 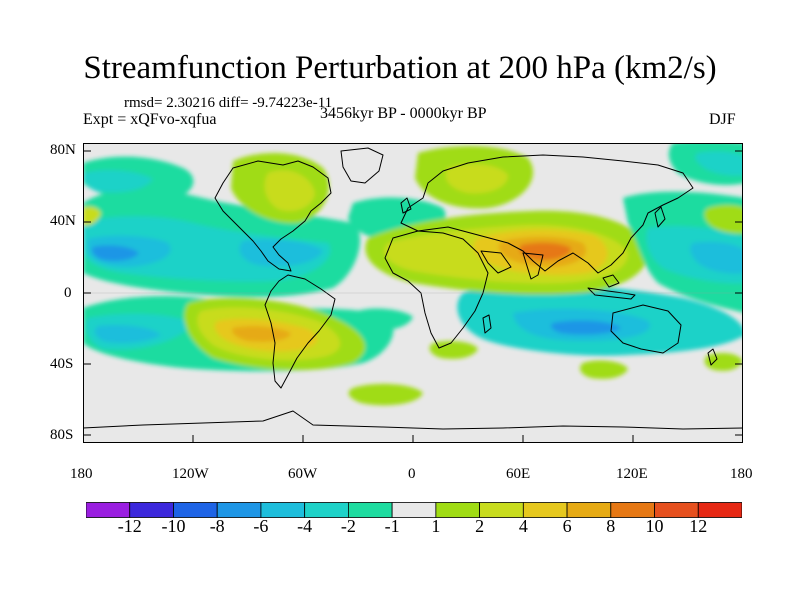 I want to click on colorbar-label: 12, so click(x=698, y=526).